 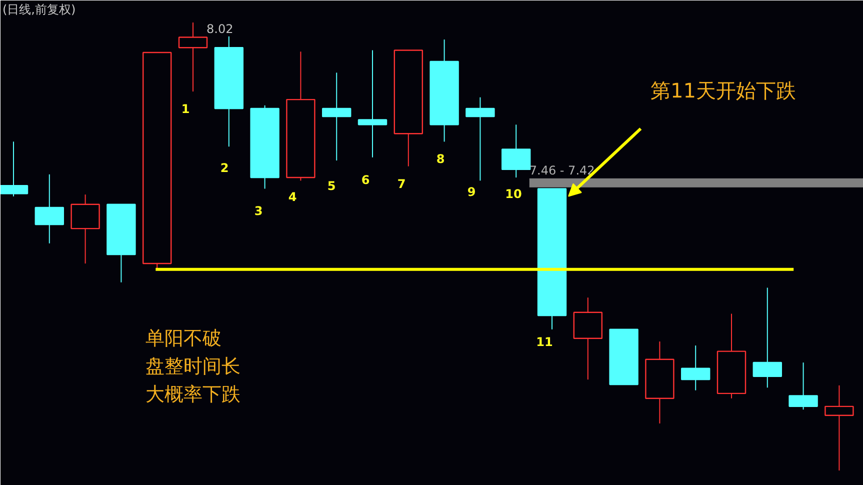 What do you see at coordinates (365, 180) in the screenshot?
I see `annotation: 6` at bounding box center [365, 180].